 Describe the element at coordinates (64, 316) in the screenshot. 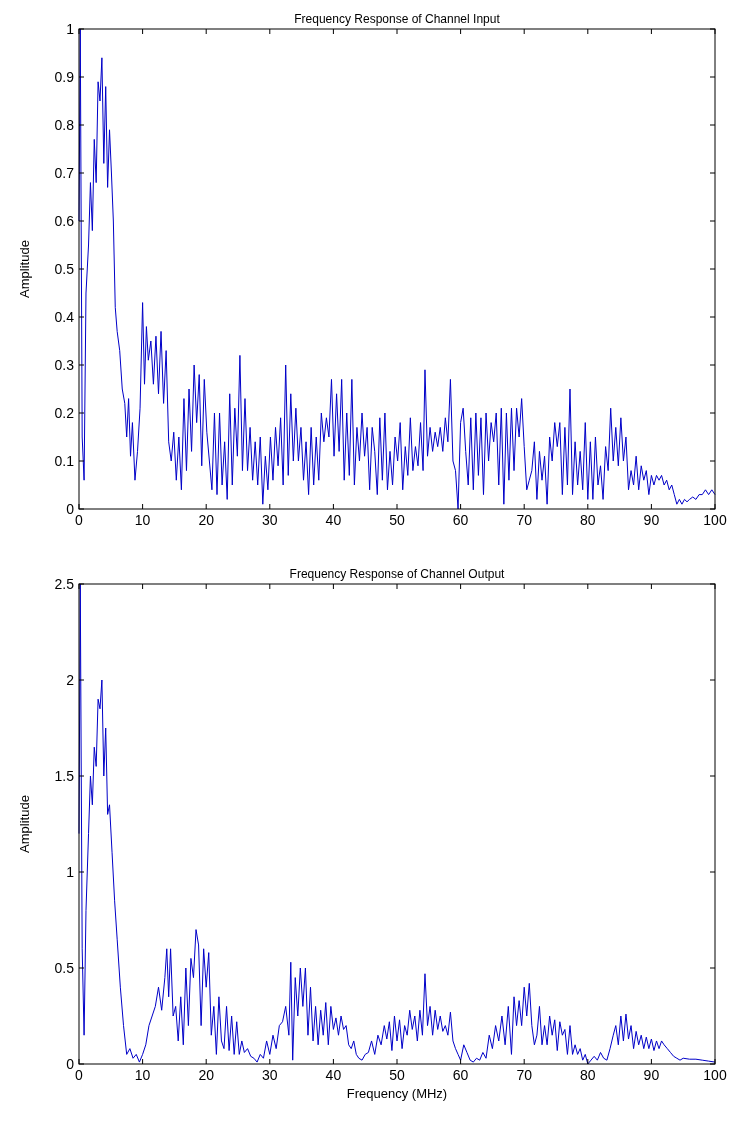

I see `y-tick-label: 0.4` at that location.